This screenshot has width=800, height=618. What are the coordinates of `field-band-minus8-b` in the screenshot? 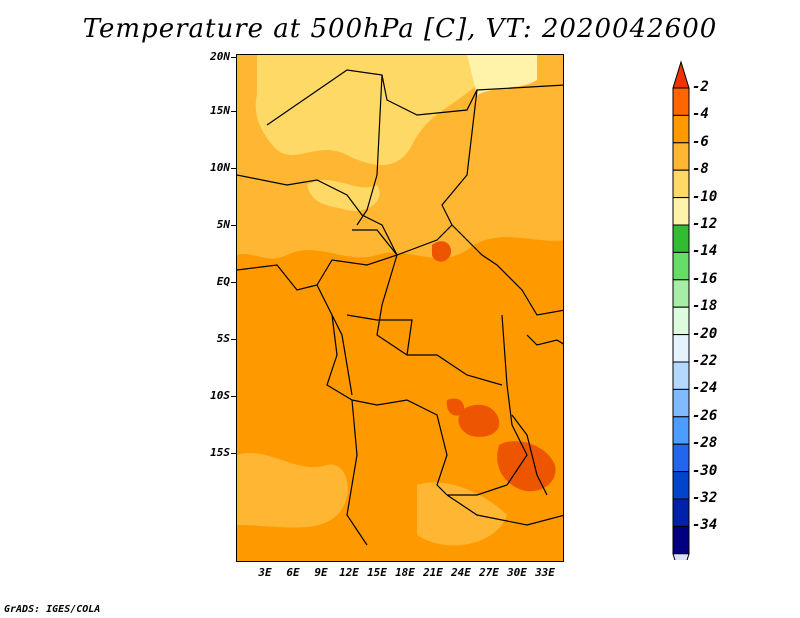 It's located at (343, 195).